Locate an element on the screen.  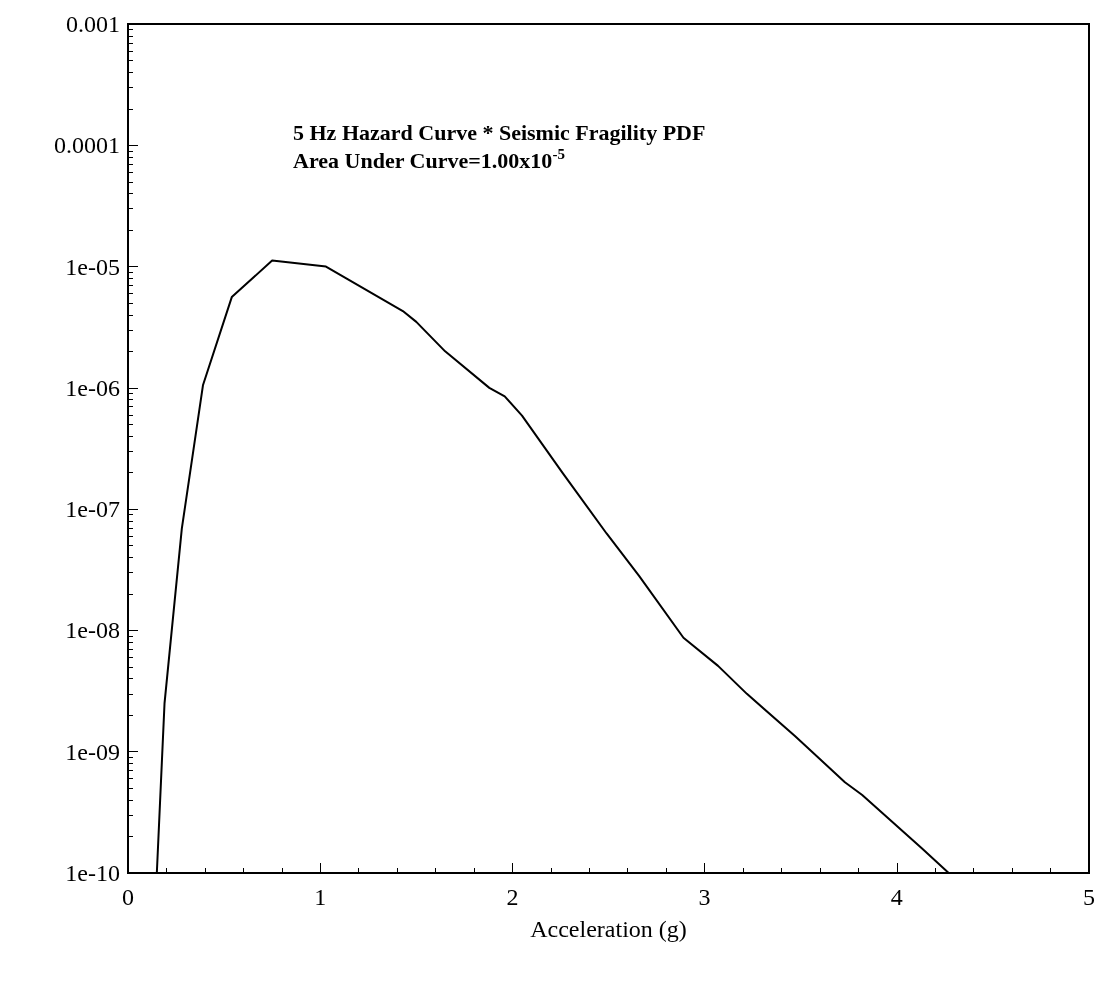
x-tick-label: 0 is located at coordinates (128, 897).